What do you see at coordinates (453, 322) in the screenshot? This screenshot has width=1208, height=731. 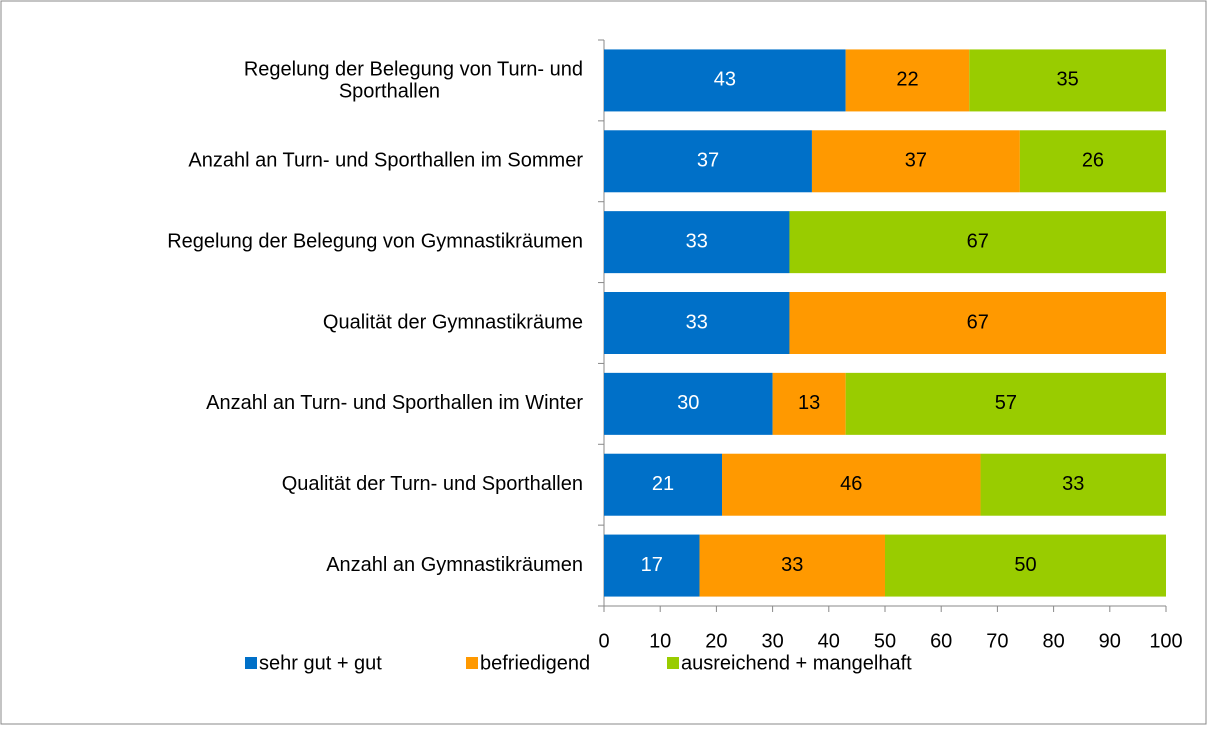 I see `category-label: Qualität der Gymnastikräume` at bounding box center [453, 322].